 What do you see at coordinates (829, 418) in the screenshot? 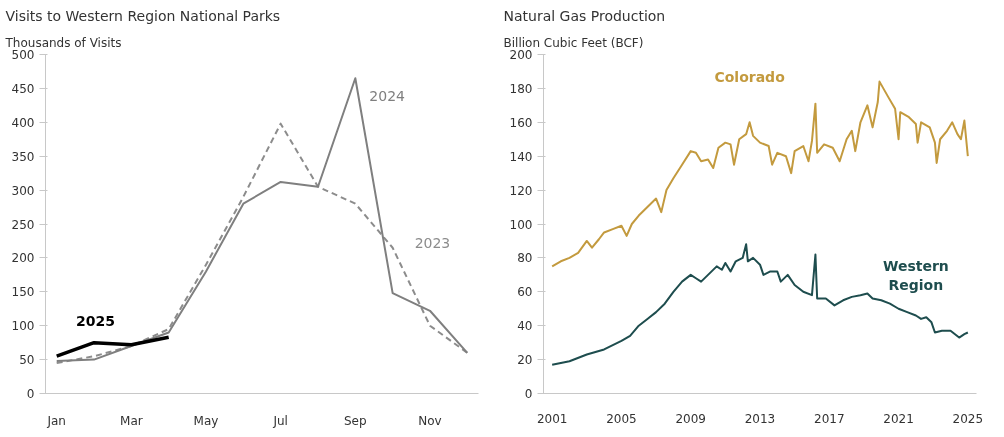
I see `x-tick-label: 2017` at bounding box center [829, 418].